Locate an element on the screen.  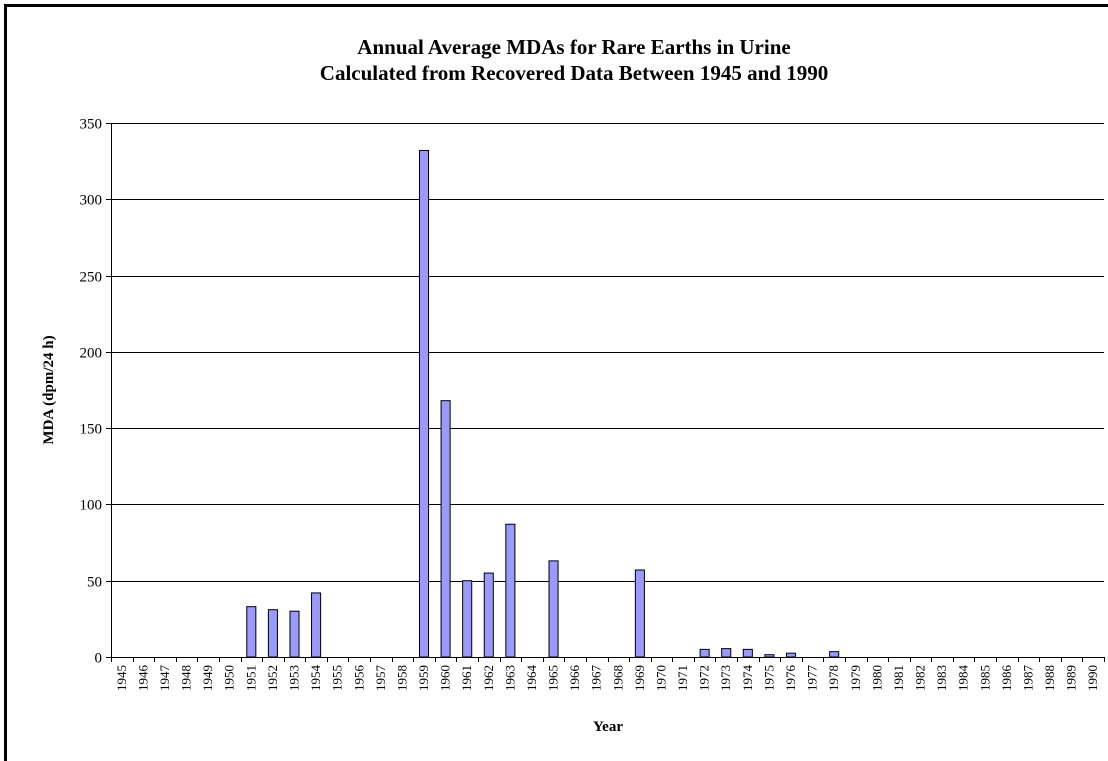
x-tick-label: 1961 is located at coordinates (466, 678).